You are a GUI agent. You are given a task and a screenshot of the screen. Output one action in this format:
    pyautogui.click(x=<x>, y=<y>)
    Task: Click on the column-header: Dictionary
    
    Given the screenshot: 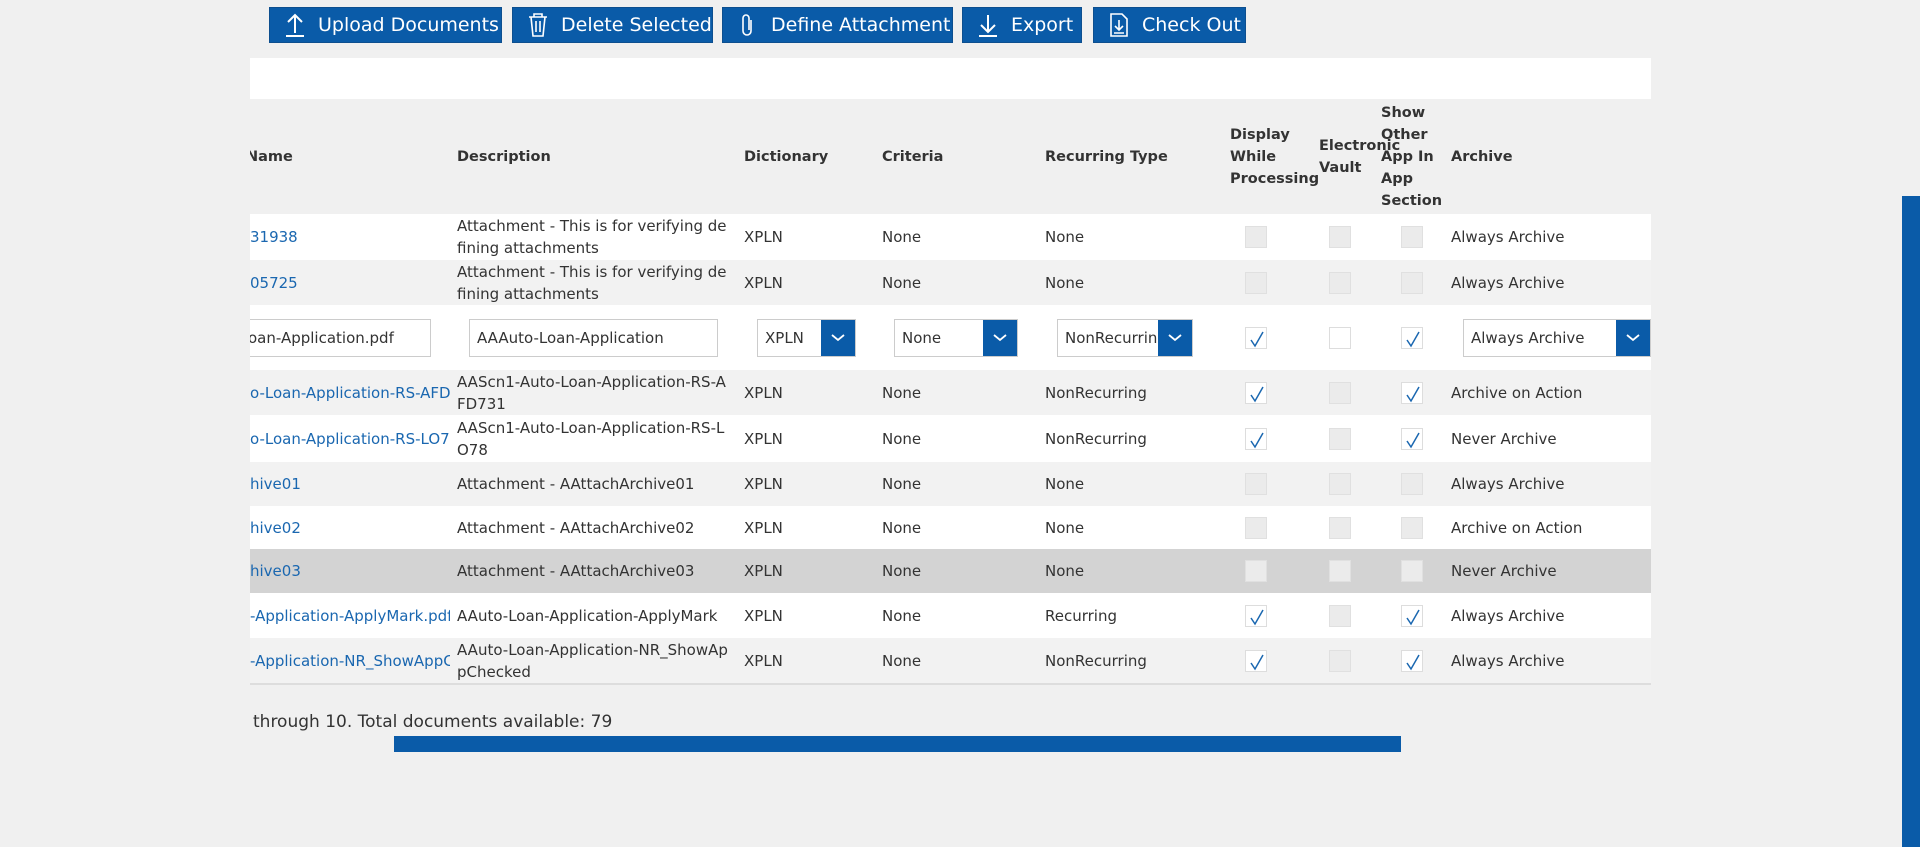 What is the action you would take?
    pyautogui.click(x=804, y=157)
    